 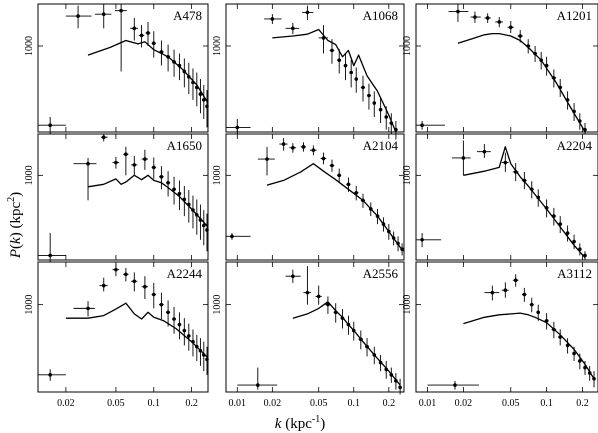 What do you see at coordinates (428, 403) in the screenshot?
I see `x-tick-label: 0.01` at bounding box center [428, 403].